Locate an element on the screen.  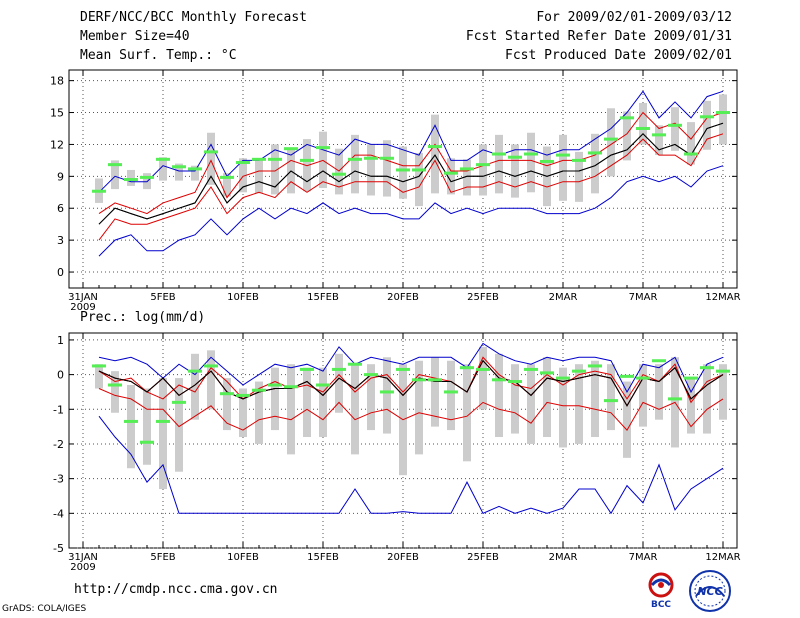
temp-xtick-label: 25FEB is located at coordinates (483, 297).